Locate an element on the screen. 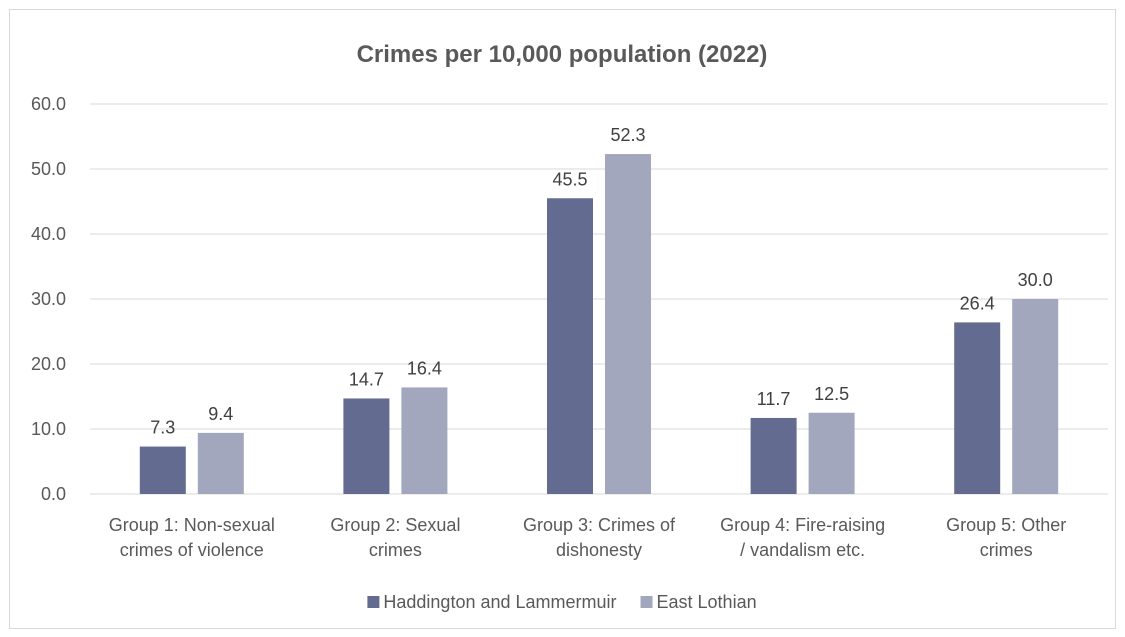 The width and height of the screenshot is (1125, 637). data-label: 30.0 is located at coordinates (1035, 280).